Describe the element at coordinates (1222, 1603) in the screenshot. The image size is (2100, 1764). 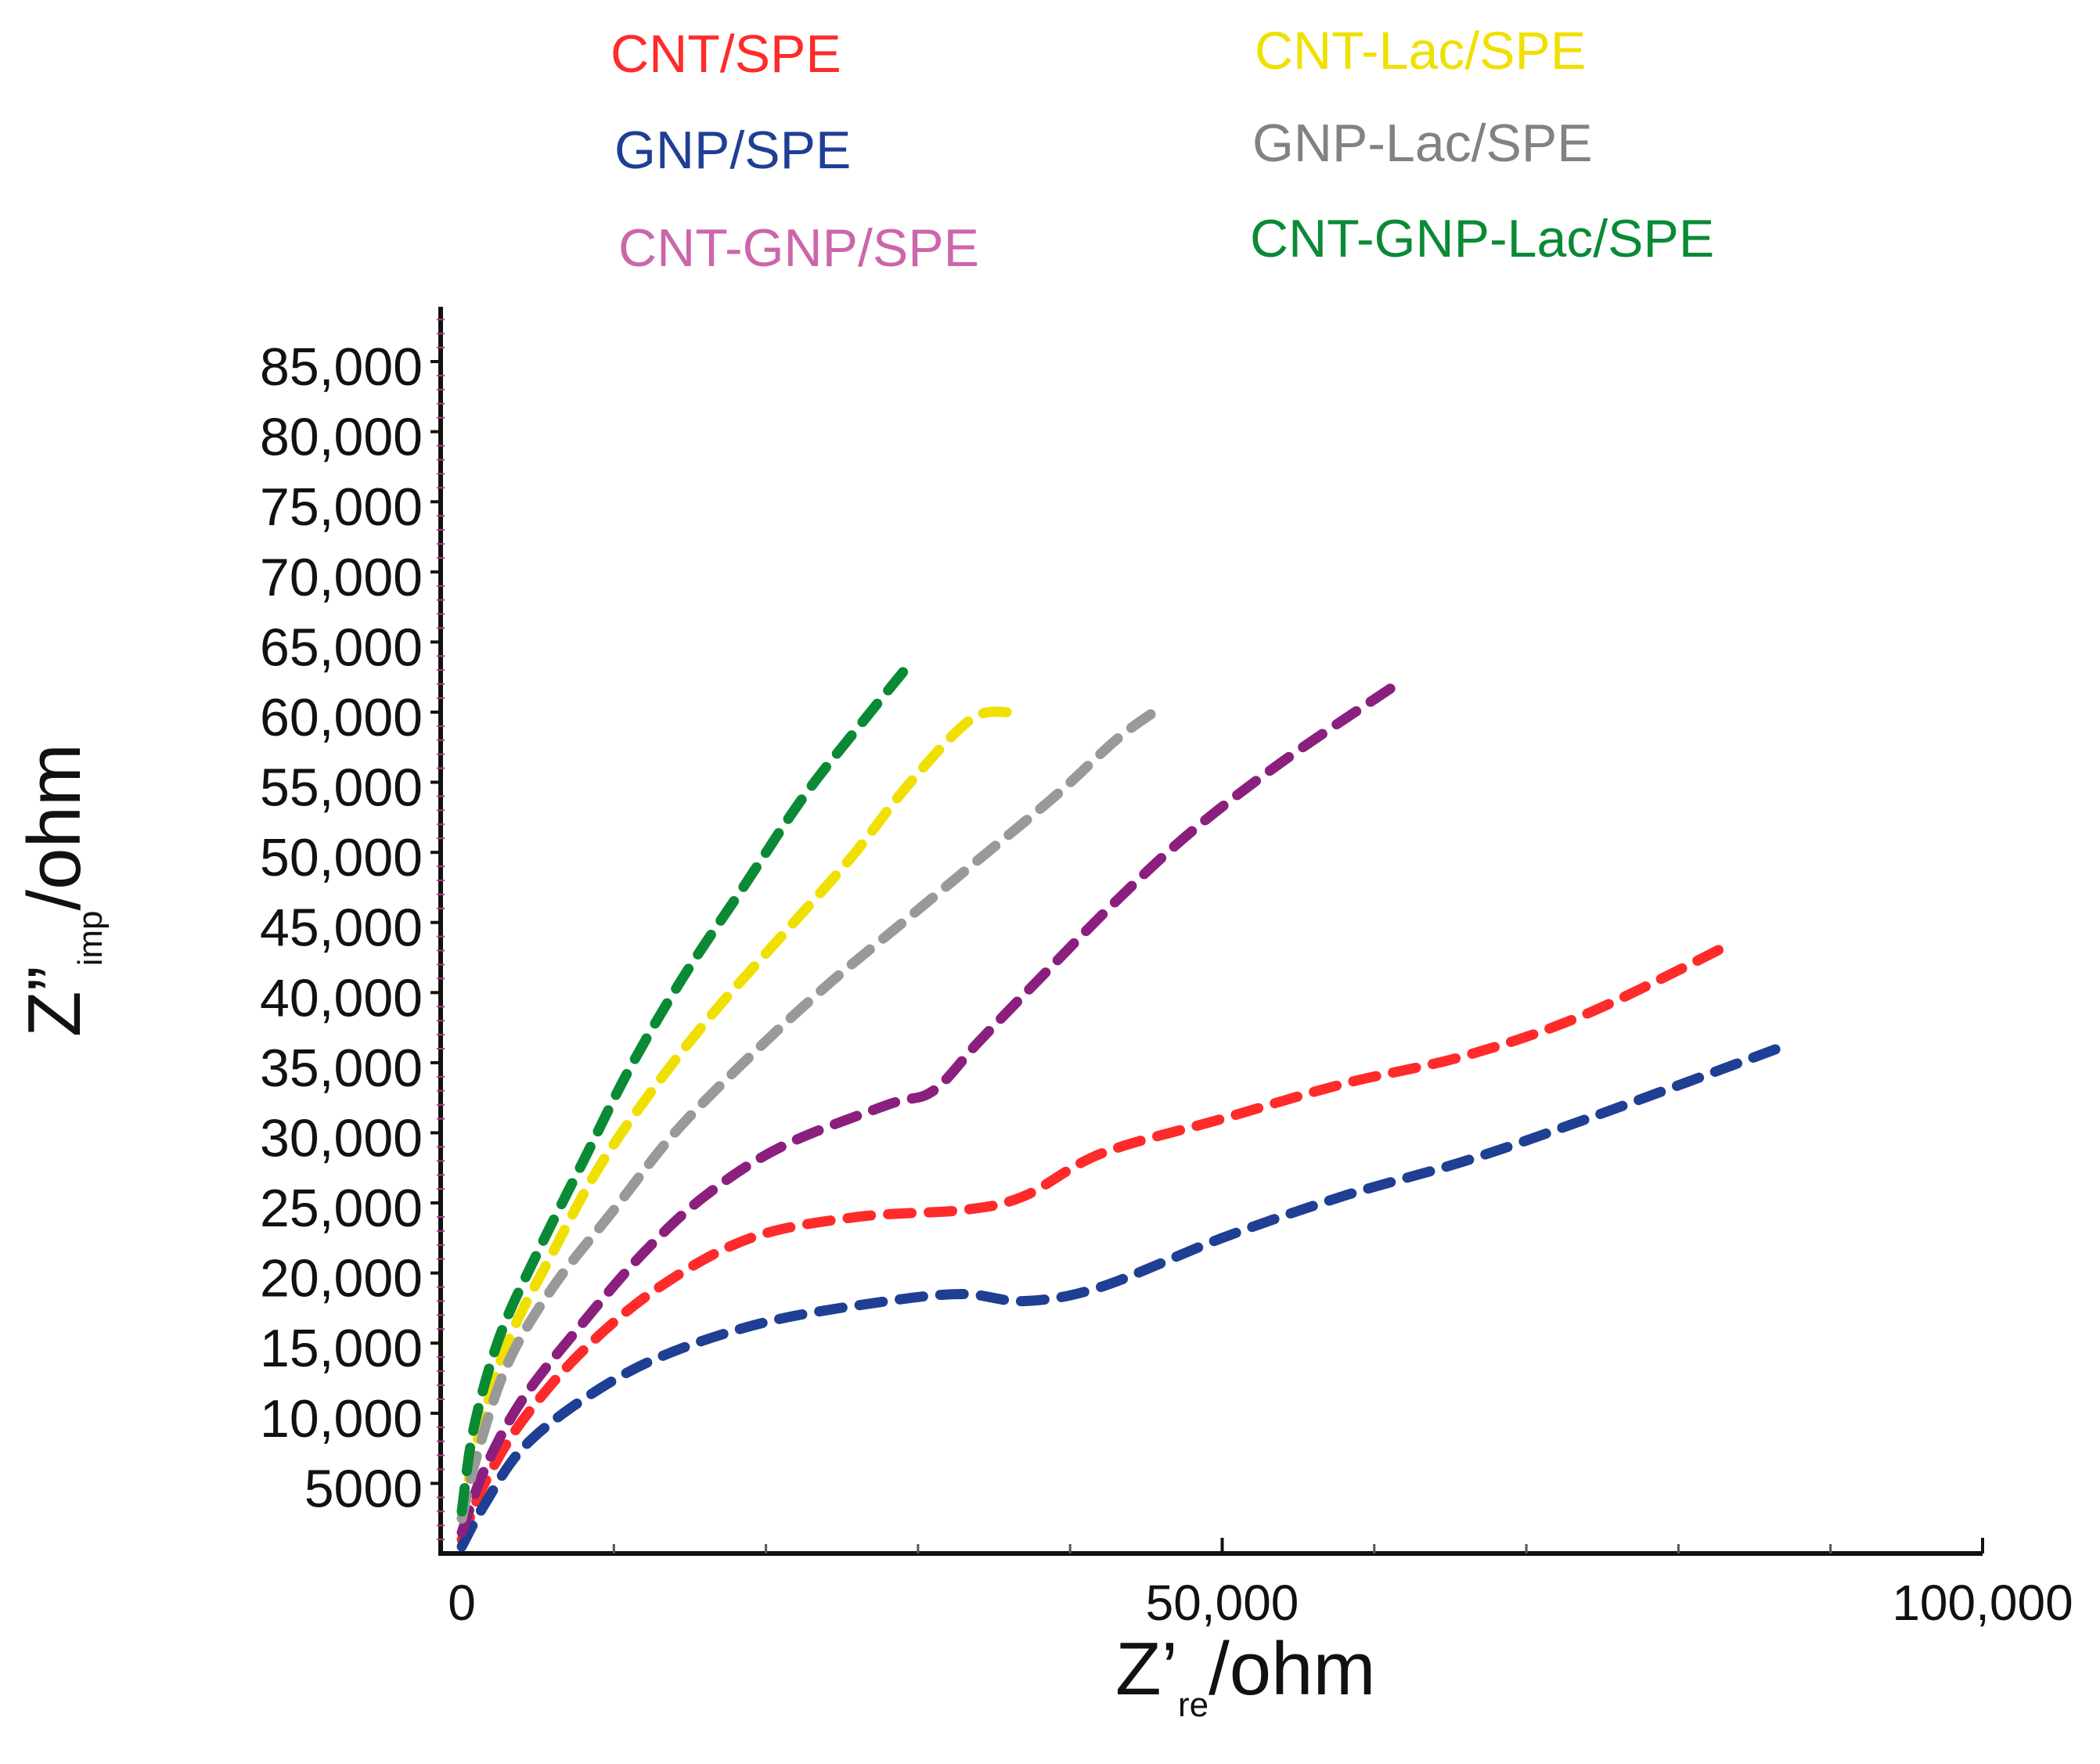
I see `x-tick-label: 50,000` at that location.